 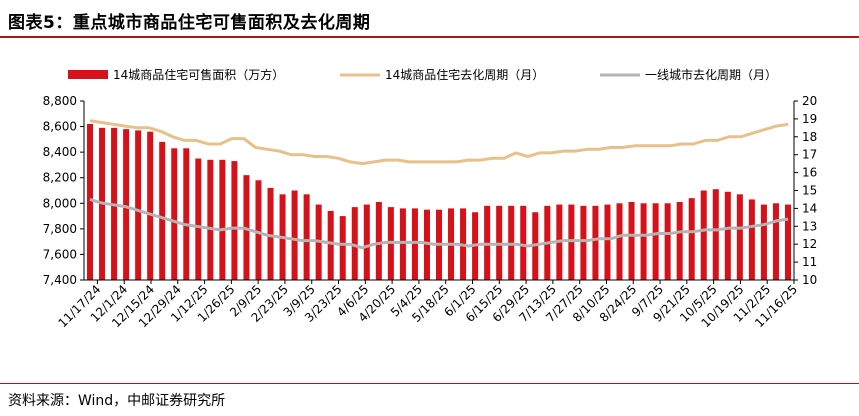 What do you see at coordinates (809, 280) in the screenshot?
I see `right-tick-label: 10` at bounding box center [809, 280].